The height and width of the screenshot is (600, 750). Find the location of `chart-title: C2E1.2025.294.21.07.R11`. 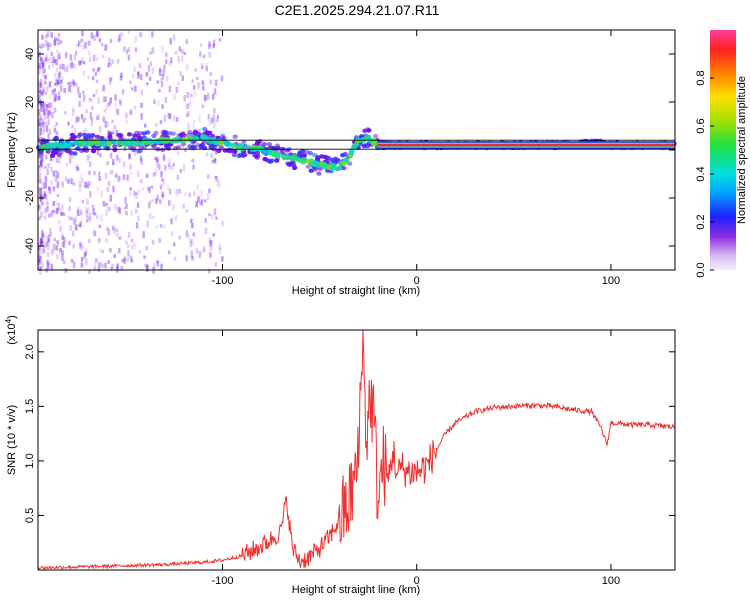

chart-title: C2E1.2025.294.21.07.R11 is located at coordinates (357, 10).